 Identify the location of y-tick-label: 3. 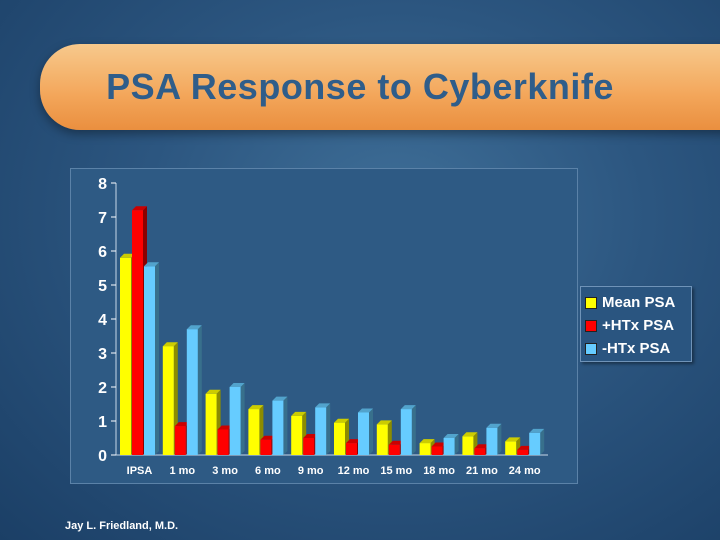
(102, 354).